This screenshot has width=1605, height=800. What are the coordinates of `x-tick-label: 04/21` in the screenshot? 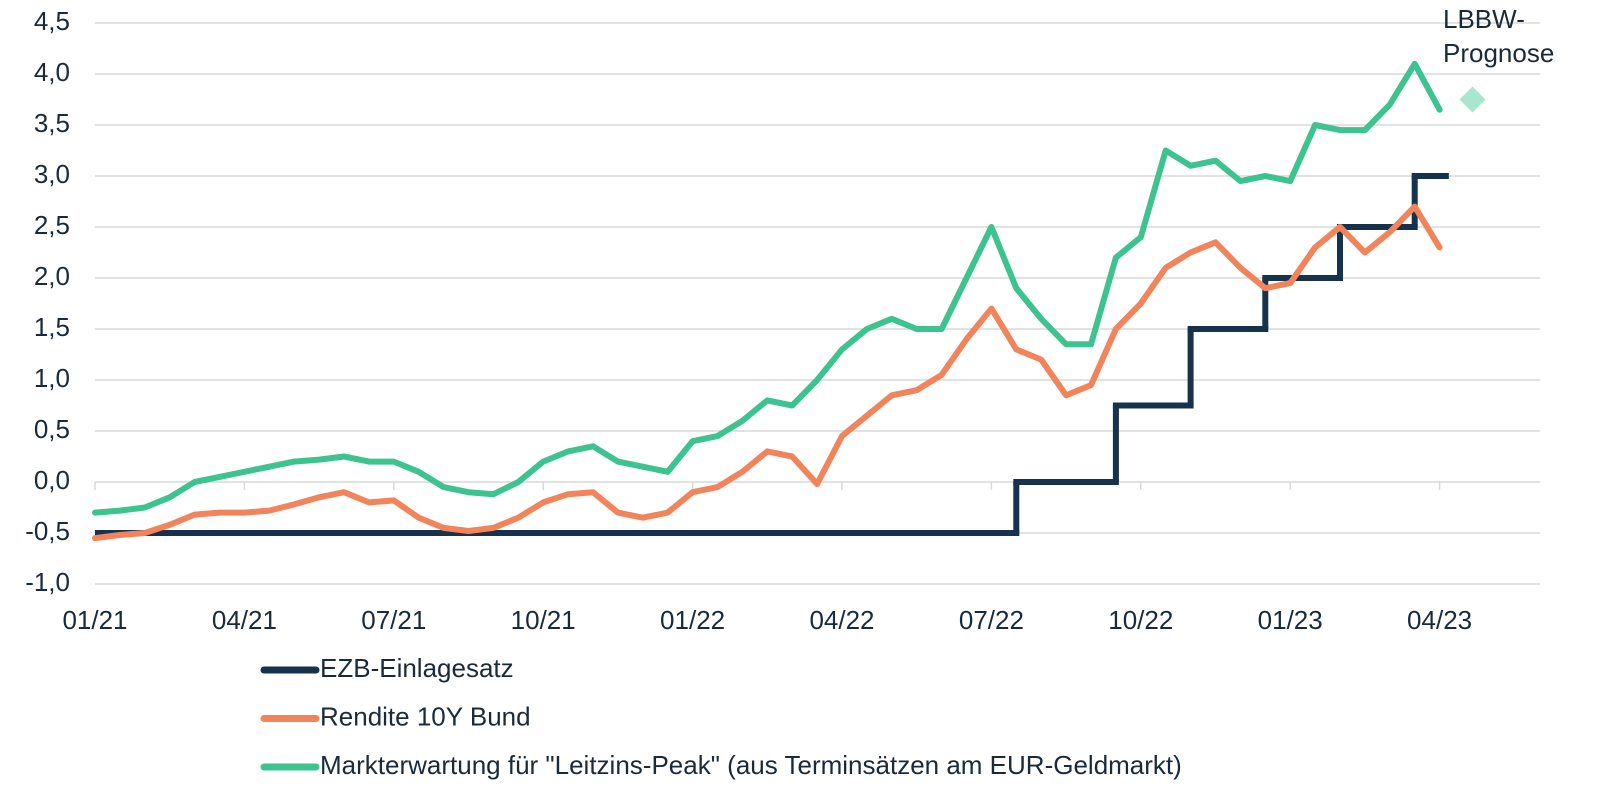 It's located at (244, 620).